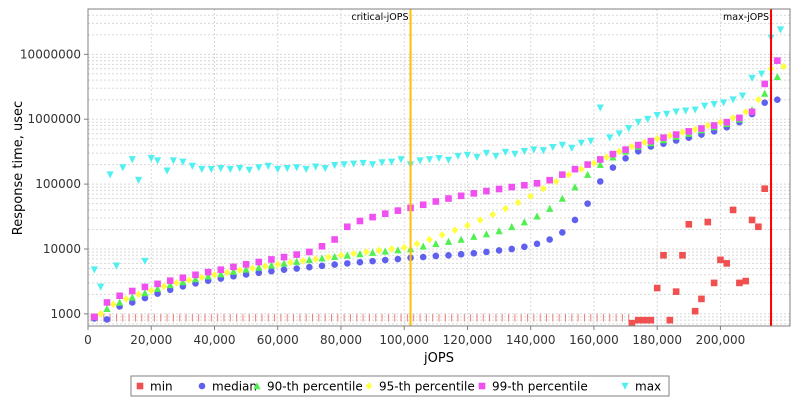  I want to click on legend-item: 99-th percentile, so click(533, 387).